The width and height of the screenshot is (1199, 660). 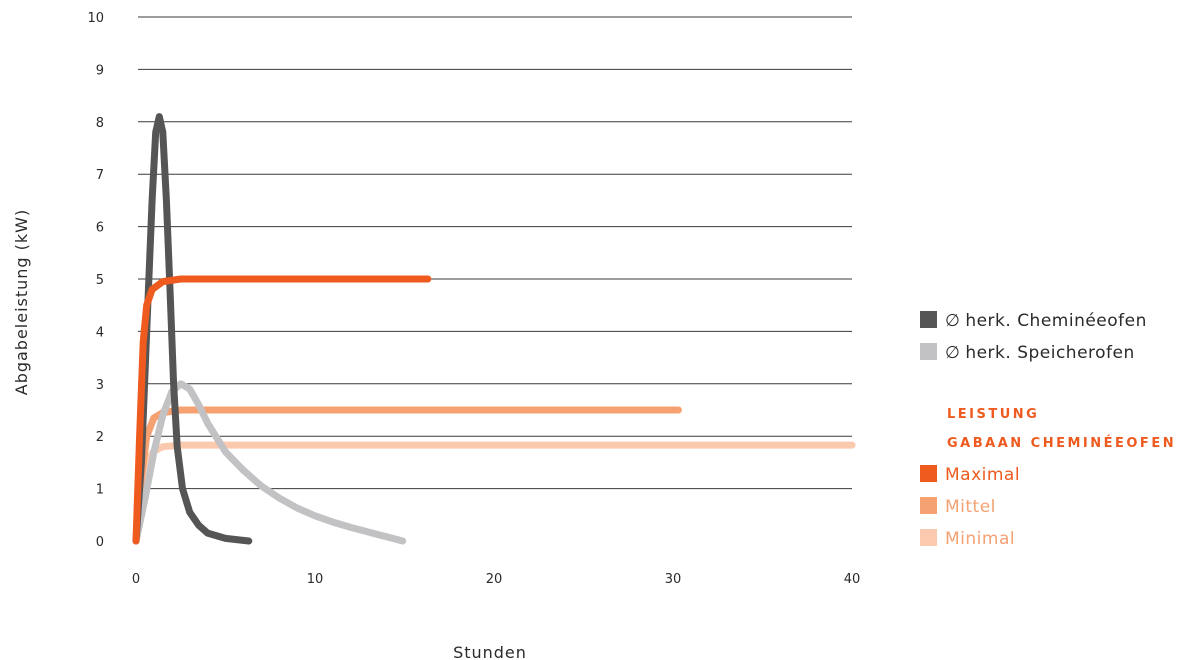 I want to click on legend-heading-line1: LEISTUNG, so click(x=993, y=414).